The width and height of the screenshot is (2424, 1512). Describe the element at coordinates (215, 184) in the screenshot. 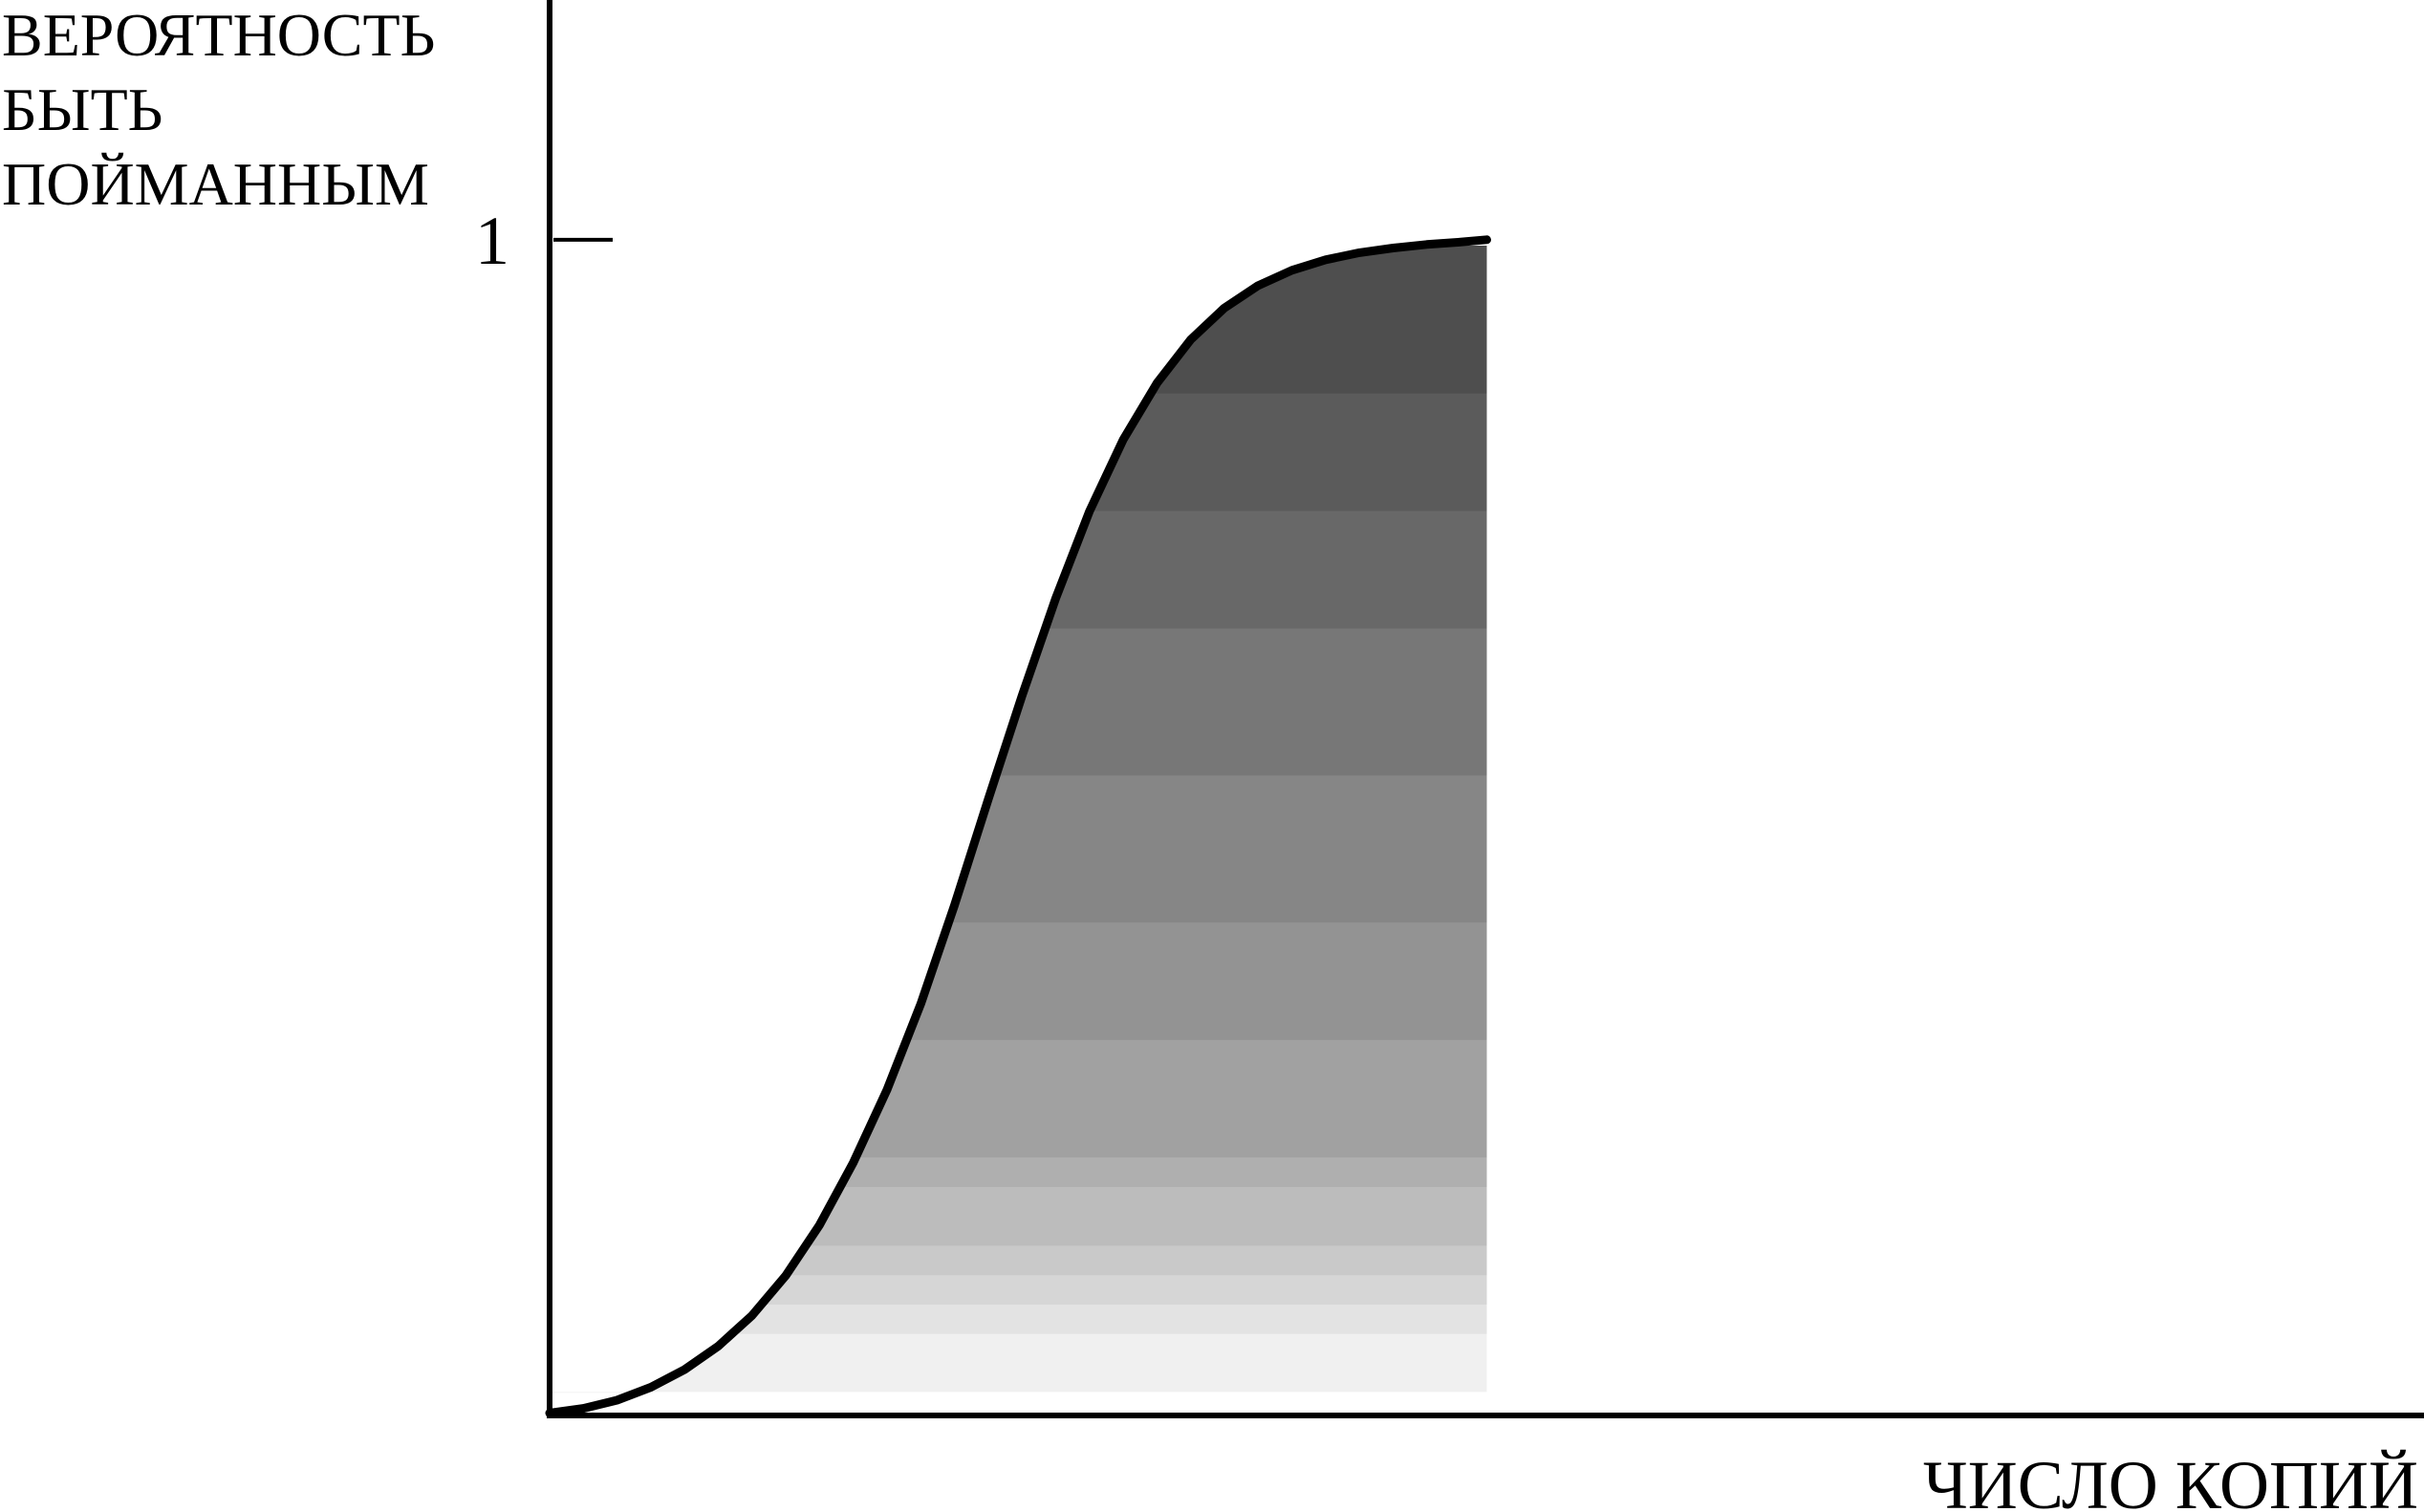

I see `y-axis-label-line-3: ПОЙМАННЫМ` at that location.